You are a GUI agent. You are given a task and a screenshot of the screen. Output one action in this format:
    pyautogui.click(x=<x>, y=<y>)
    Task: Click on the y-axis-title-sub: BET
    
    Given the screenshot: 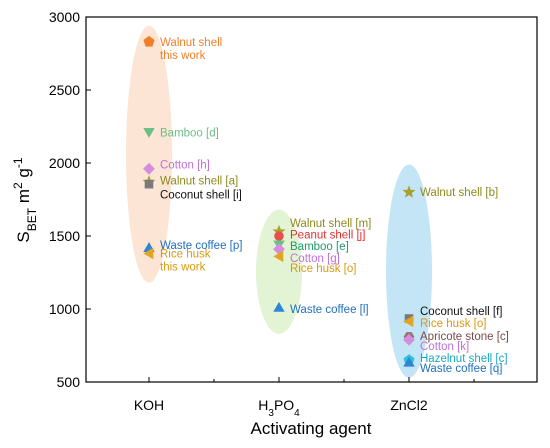 What is the action you would take?
    pyautogui.click(x=32, y=219)
    